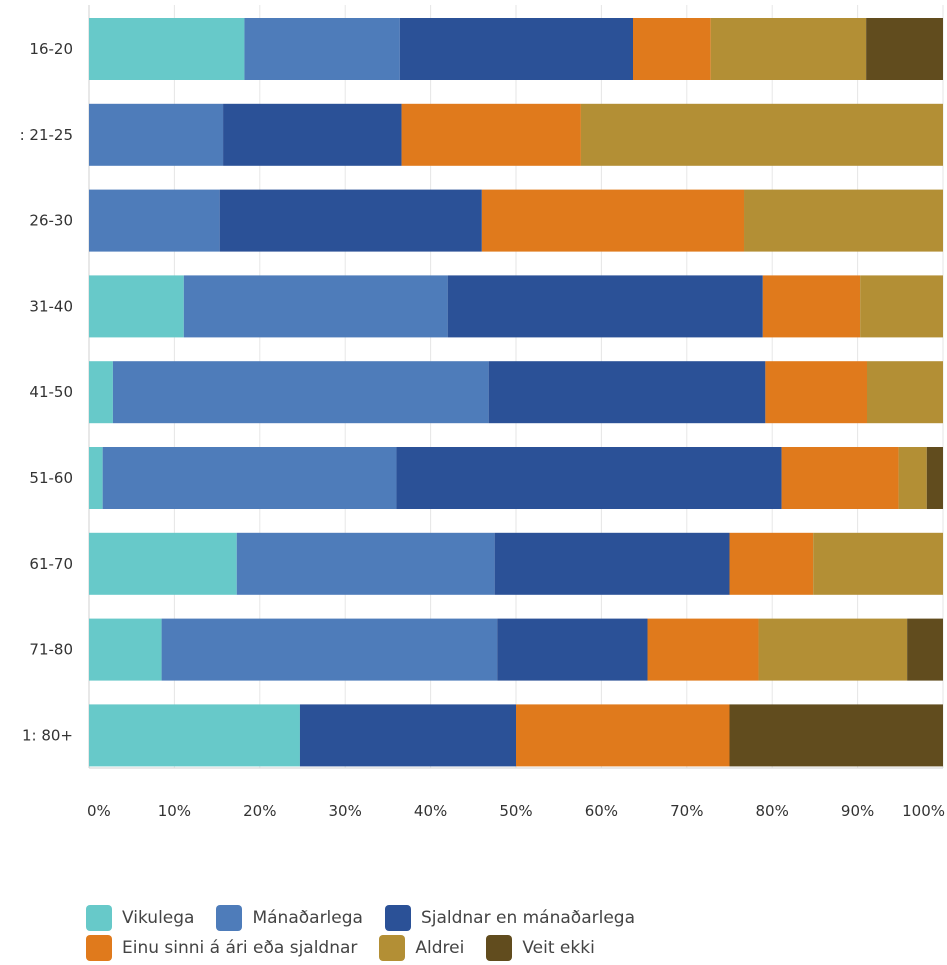 The image size is (947, 965). Describe the element at coordinates (51, 306) in the screenshot. I see `y-category-label: 31-40` at that location.